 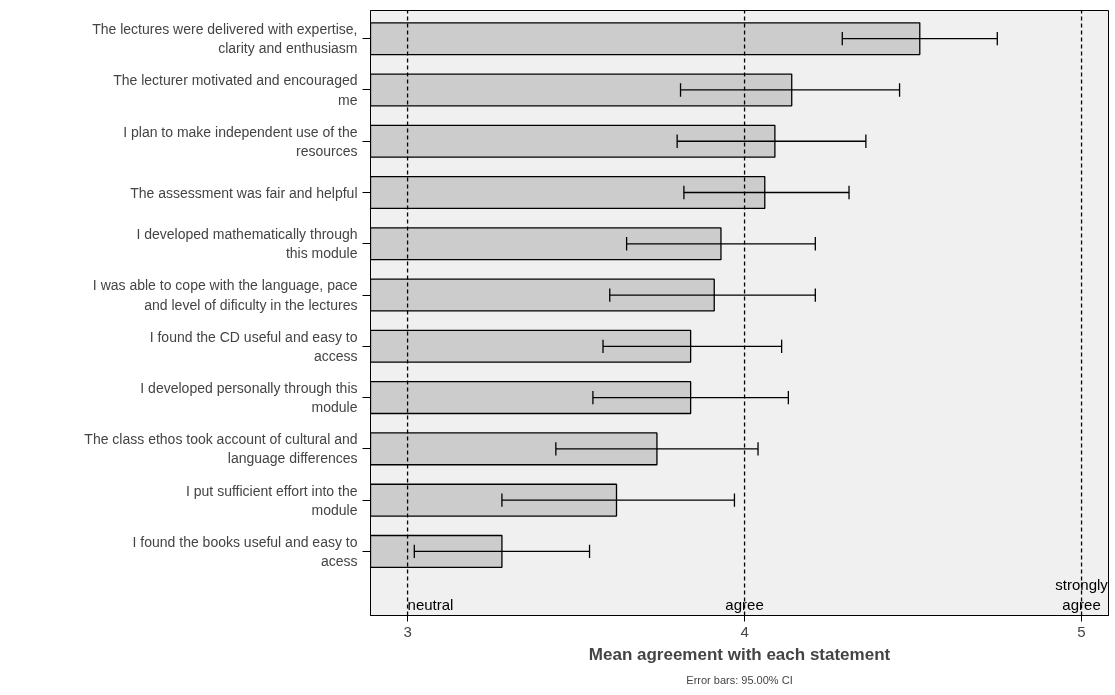 I want to click on text: Error bars: 95.00% CI, so click(x=739, y=679).